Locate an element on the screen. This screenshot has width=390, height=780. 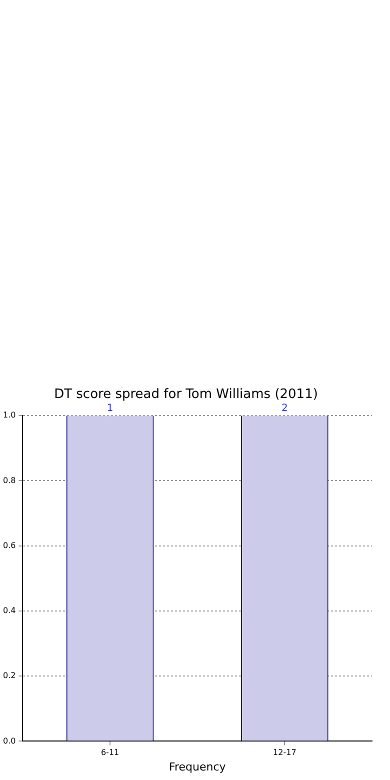
x-axis-title: Frequency is located at coordinates (197, 767).